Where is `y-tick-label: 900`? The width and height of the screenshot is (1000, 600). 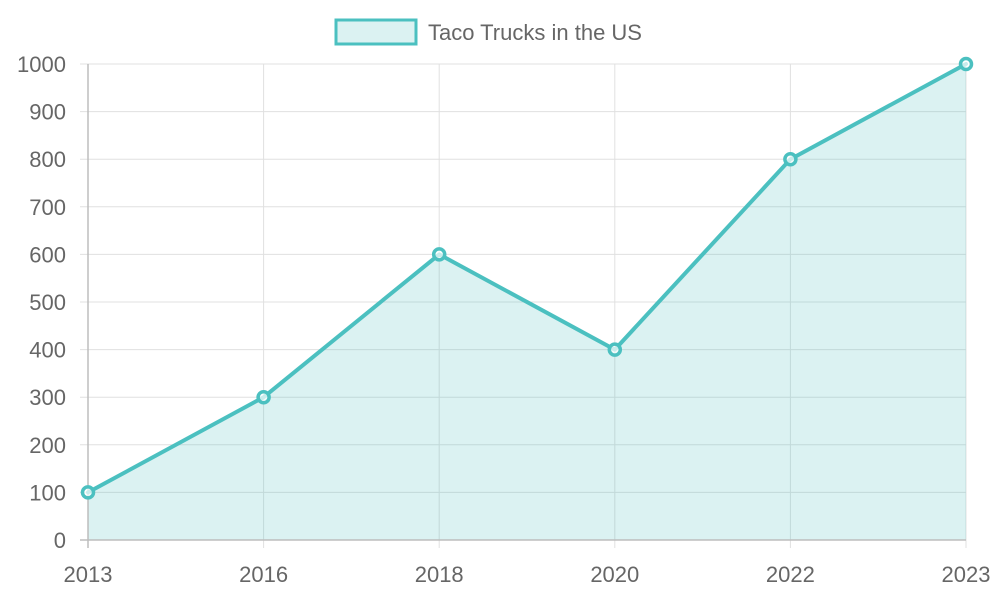 y-tick-label: 900 is located at coordinates (47, 112).